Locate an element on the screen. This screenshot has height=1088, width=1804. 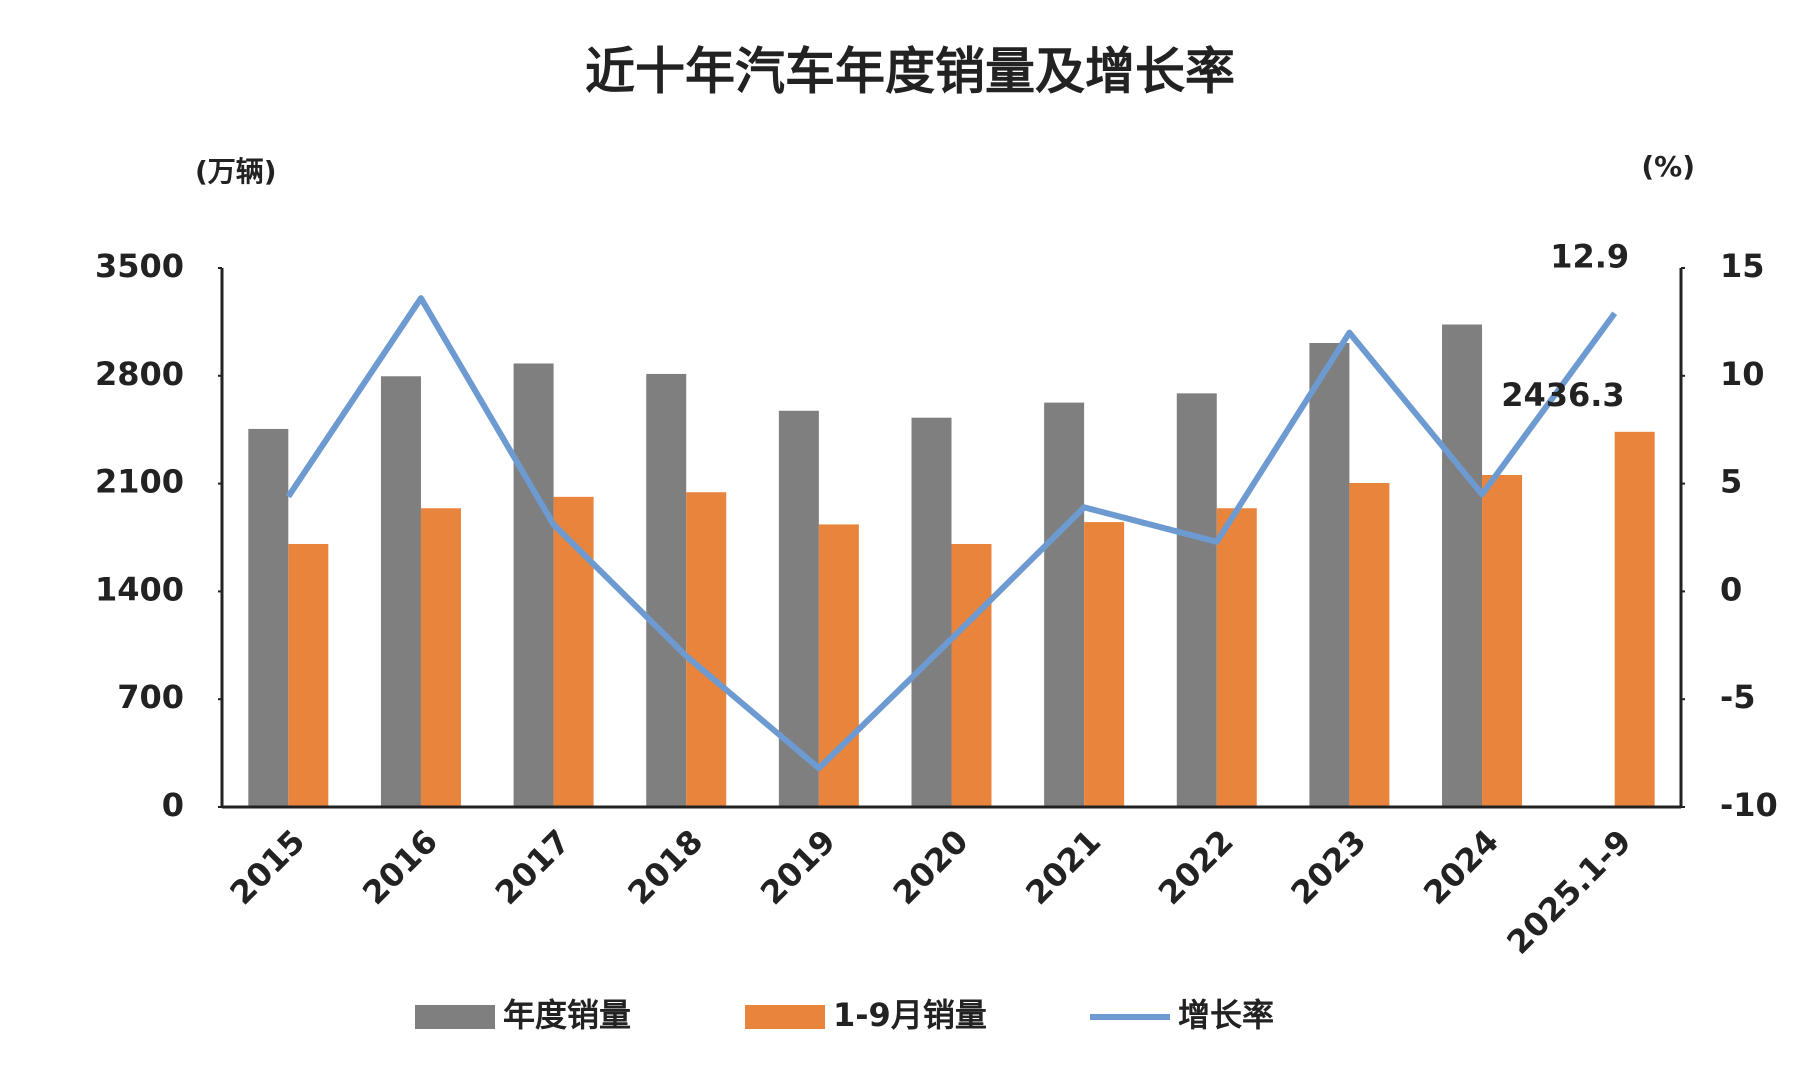
x-tick-label: 2019 is located at coordinates (798, 867).